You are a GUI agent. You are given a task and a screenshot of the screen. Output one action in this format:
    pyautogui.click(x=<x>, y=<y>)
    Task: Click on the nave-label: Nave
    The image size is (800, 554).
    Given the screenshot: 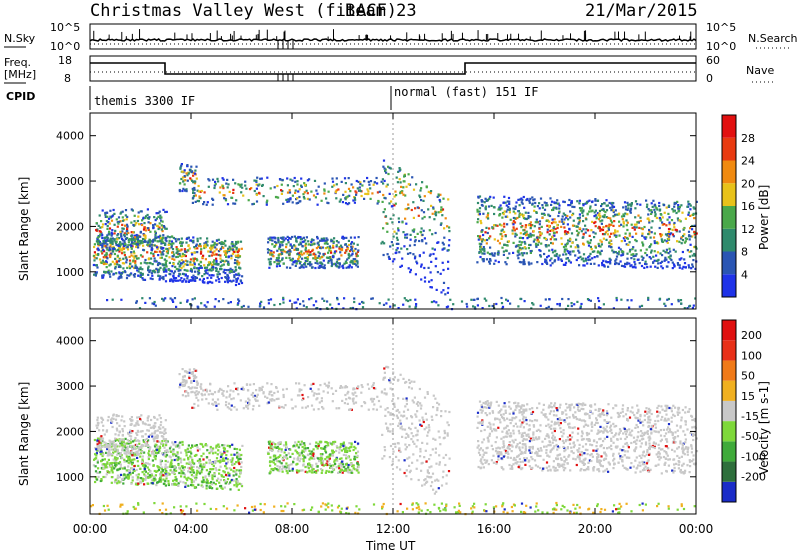 What is the action you would take?
    pyautogui.click(x=760, y=70)
    